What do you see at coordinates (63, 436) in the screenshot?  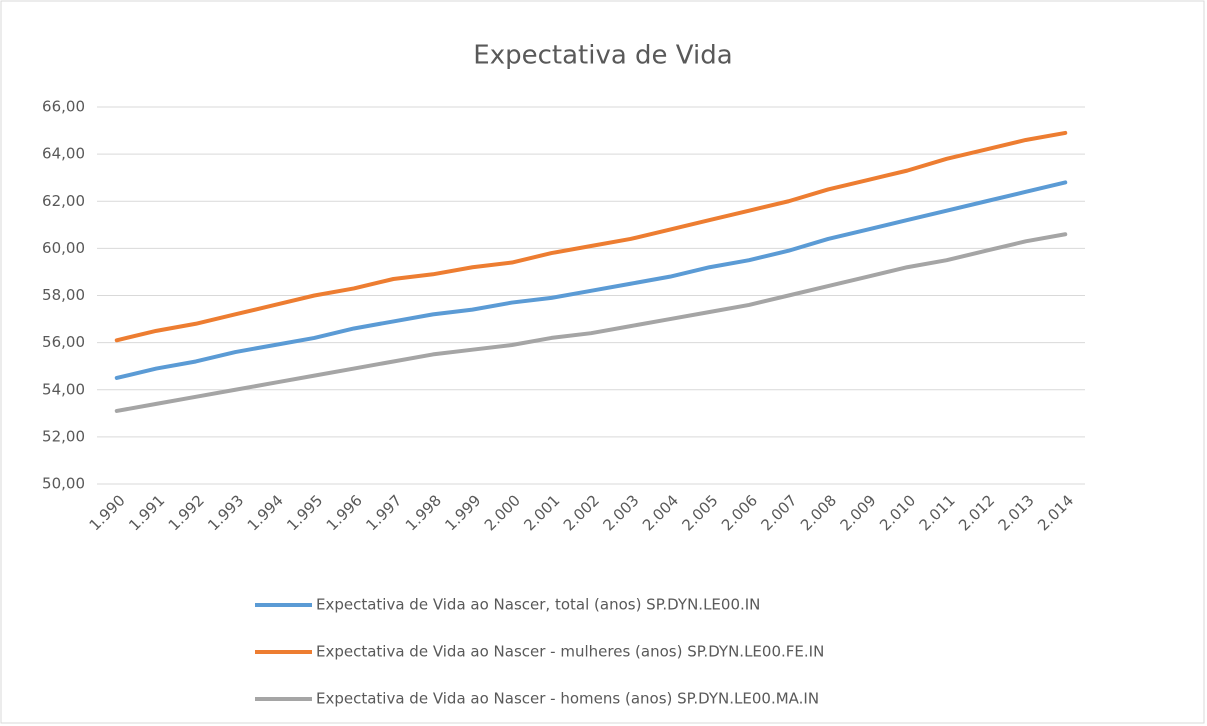 I see `y-tick-label: 52,00` at bounding box center [63, 436].